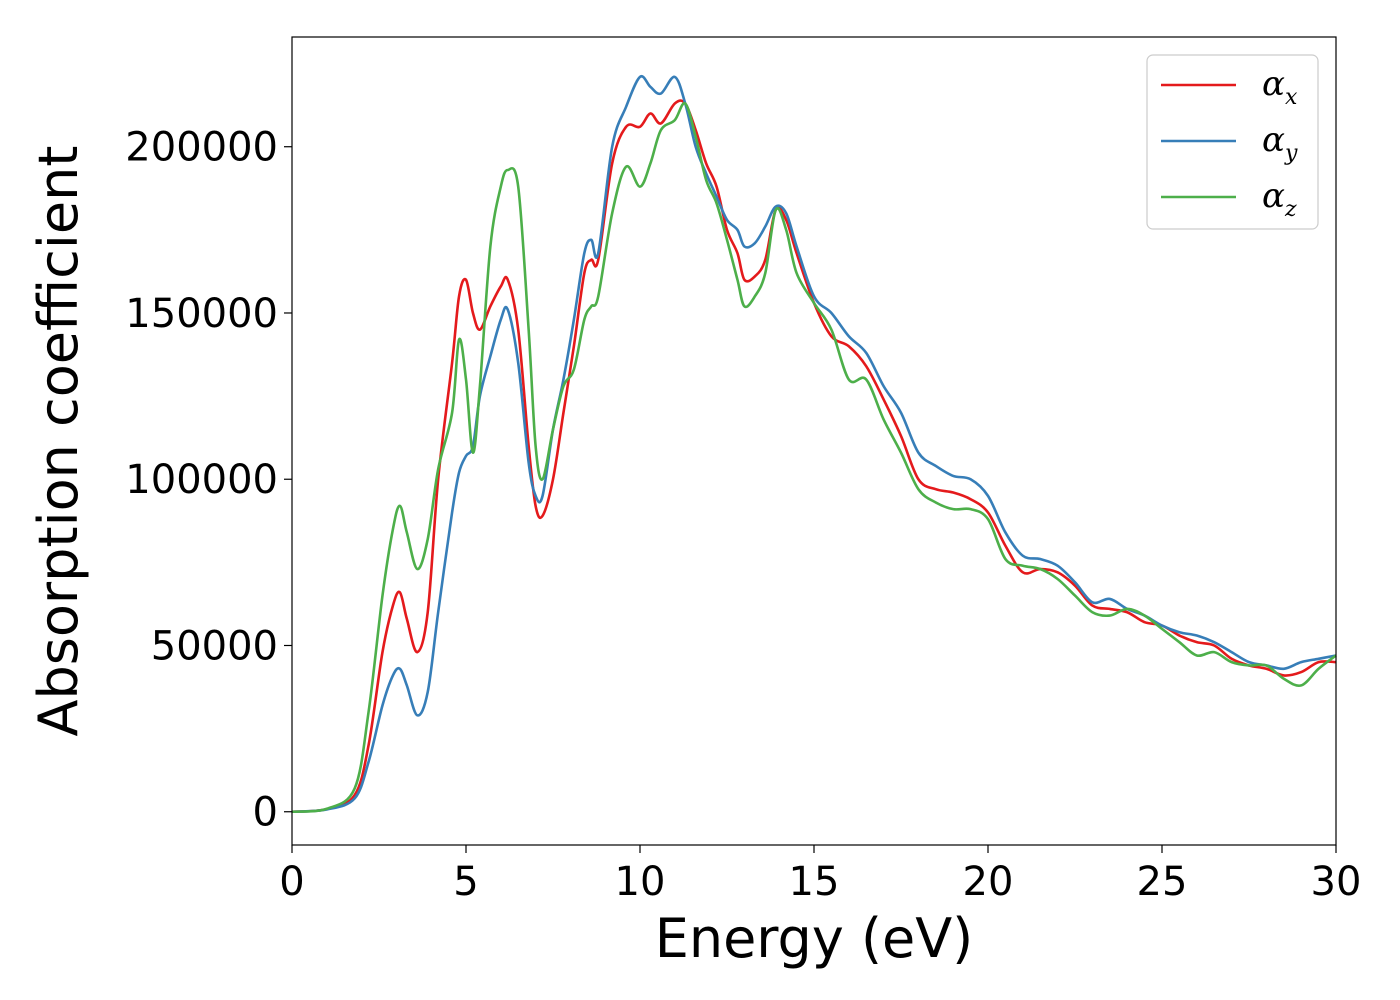  I want to click on x-tick-label: 25, so click(1162, 882).